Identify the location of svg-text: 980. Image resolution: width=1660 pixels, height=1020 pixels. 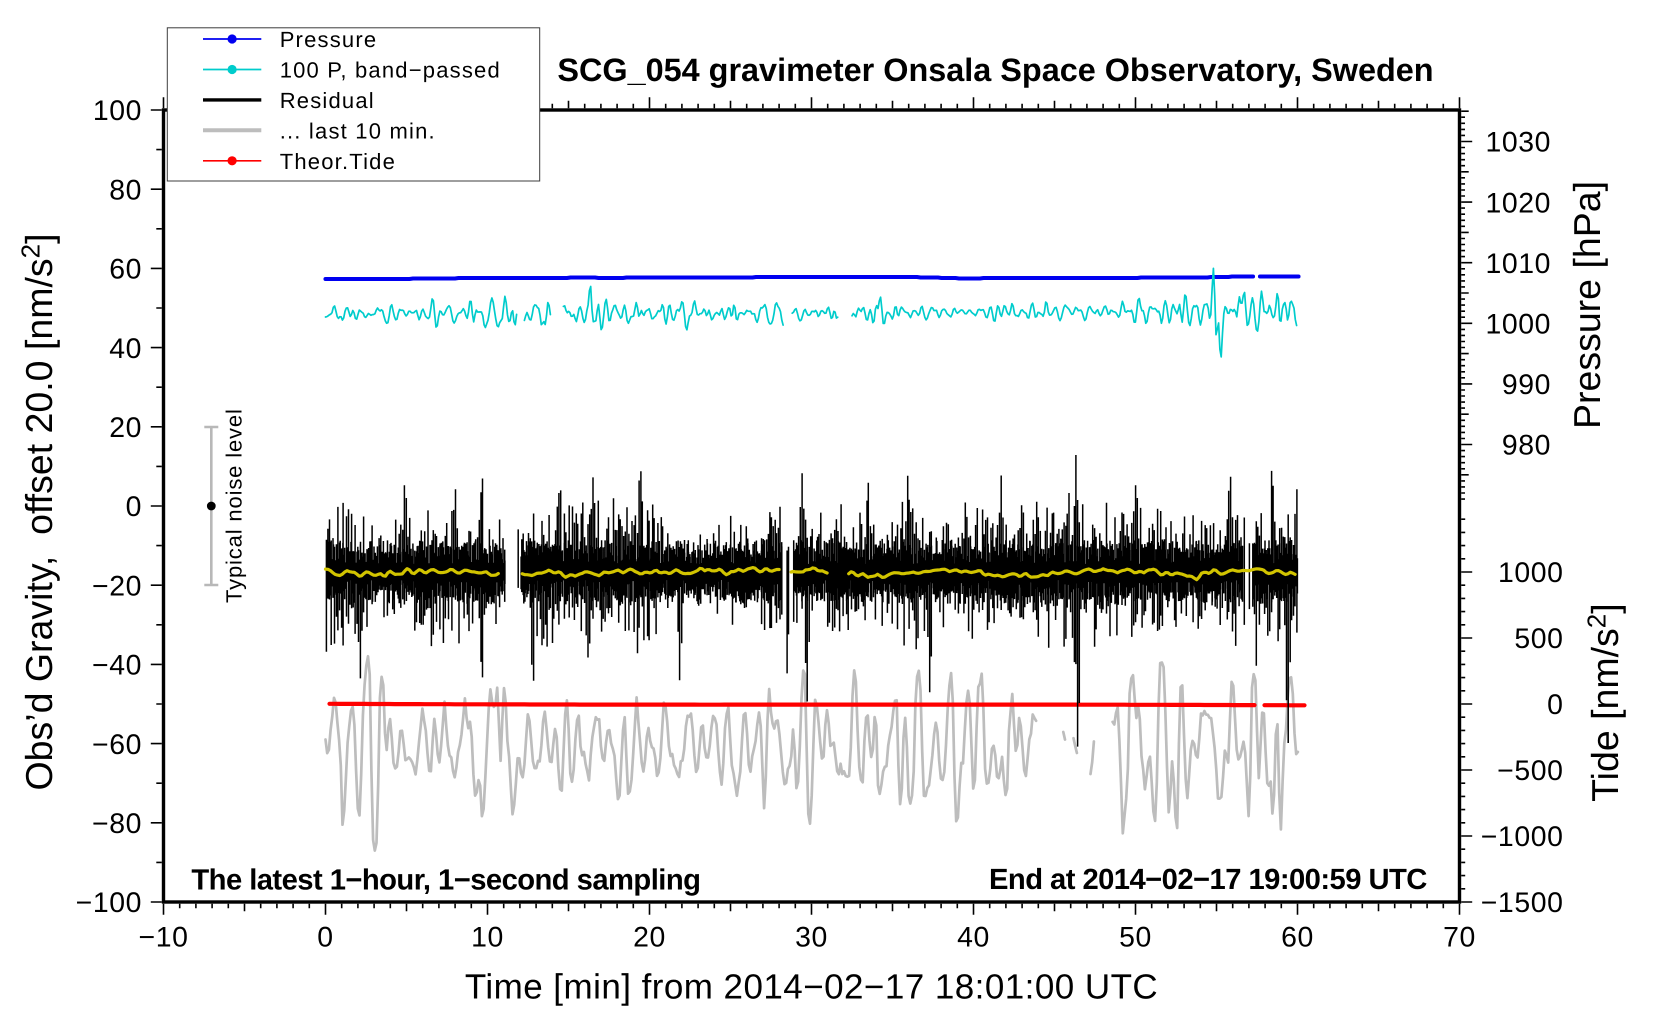
(1526, 446).